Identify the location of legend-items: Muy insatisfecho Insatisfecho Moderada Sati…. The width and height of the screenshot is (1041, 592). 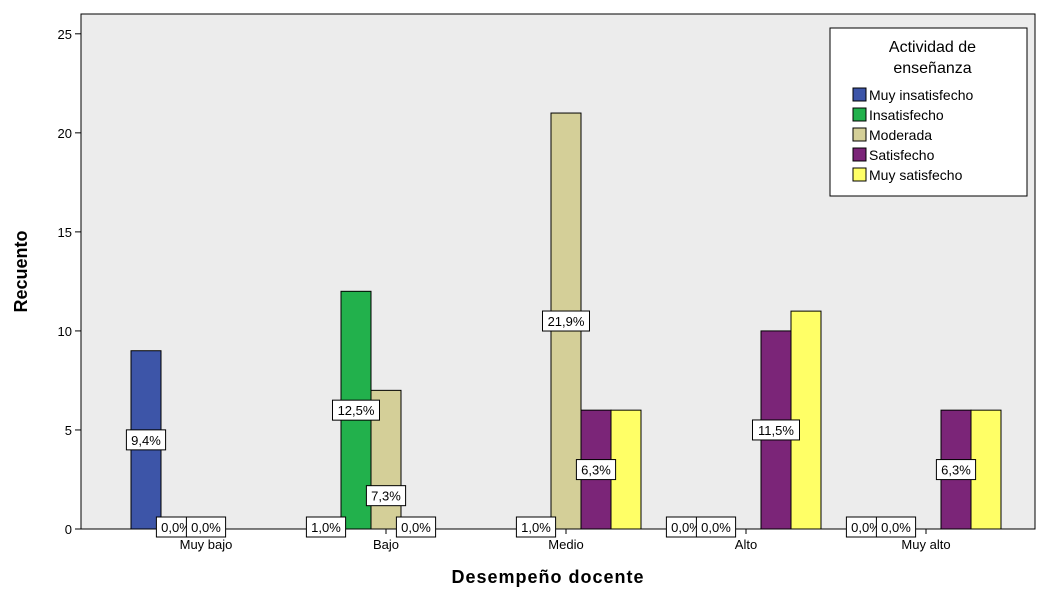
(912, 135).